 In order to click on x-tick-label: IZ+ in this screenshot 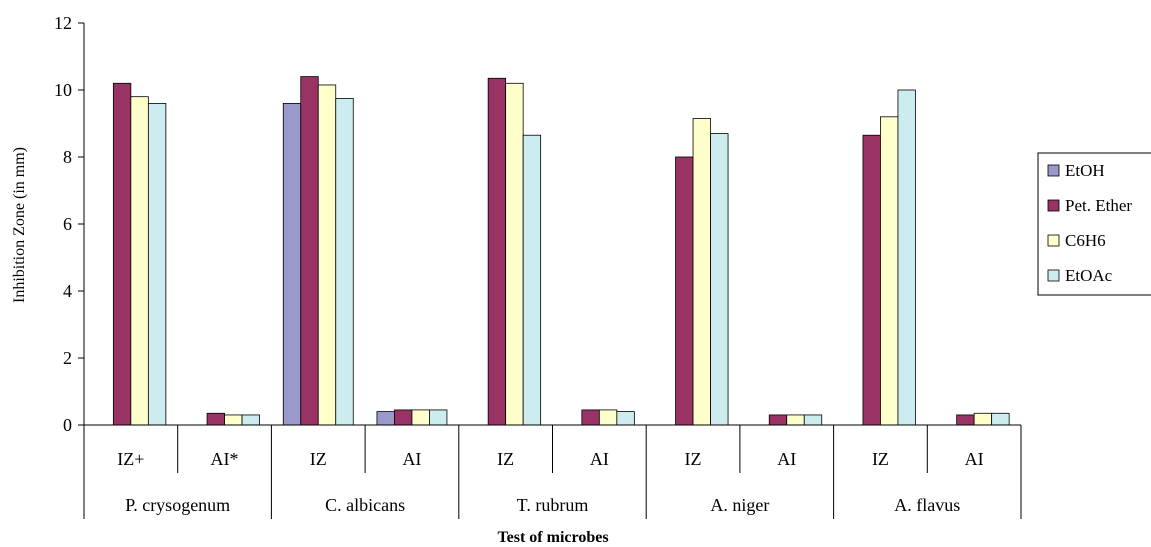, I will do `click(130, 459)`.